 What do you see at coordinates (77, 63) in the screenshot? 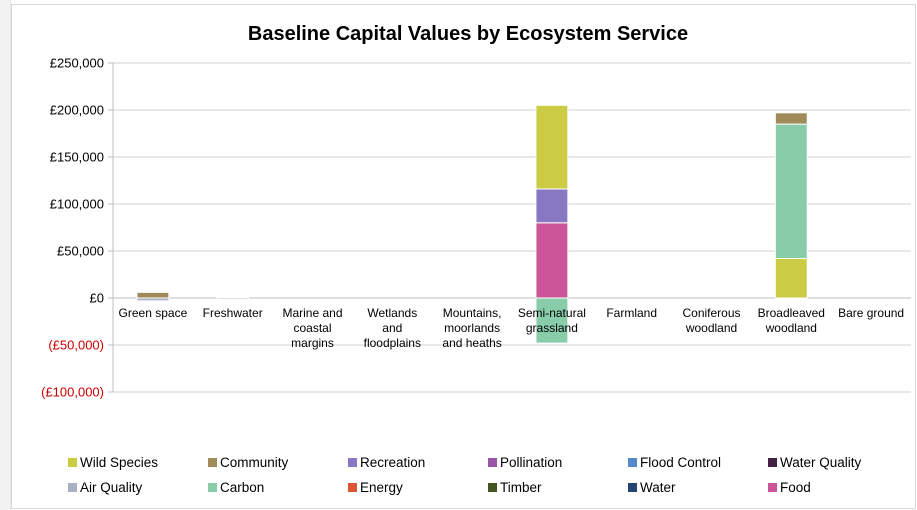
I see `y-tick-label: £250,000` at bounding box center [77, 63].